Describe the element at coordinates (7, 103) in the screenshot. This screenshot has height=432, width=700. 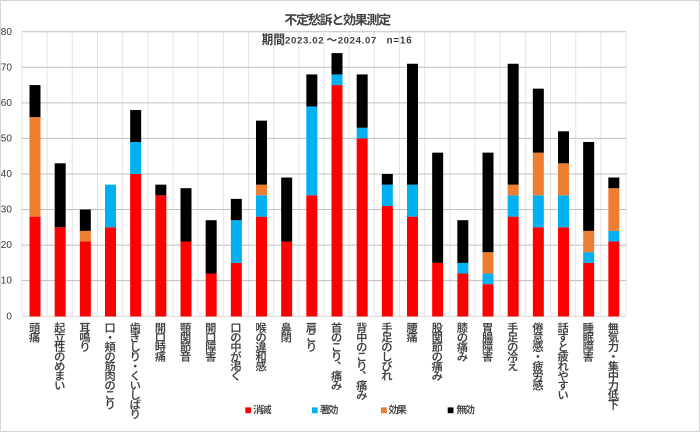
I see `svg-text: 60` at that location.